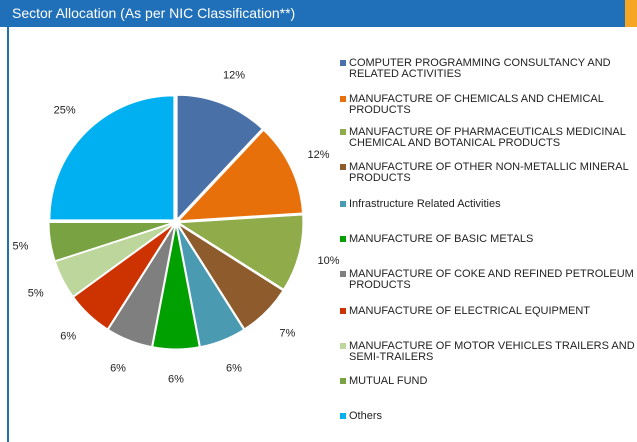  I want to click on data-label: 25%, so click(65, 111).